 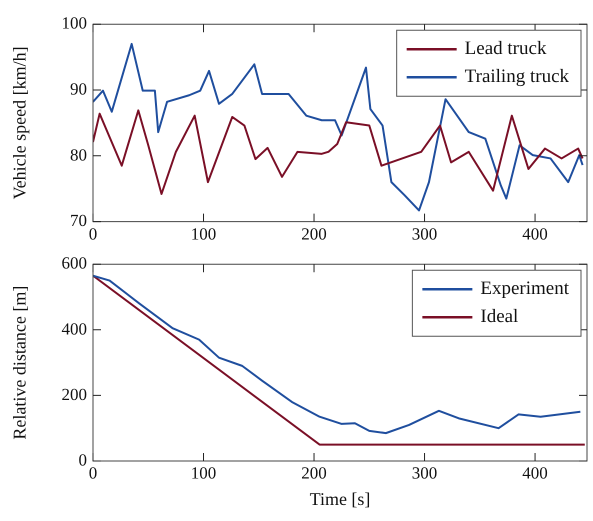 What do you see at coordinates (20, 123) in the screenshot?
I see `y-axis-title: Vehicle speed [km/h]` at bounding box center [20, 123].